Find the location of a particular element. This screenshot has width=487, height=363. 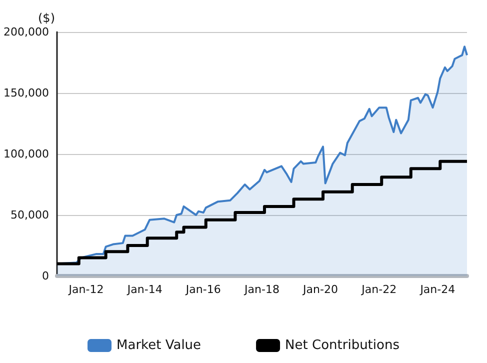

x-tick-label: Jan-22 is located at coordinates (378, 289).